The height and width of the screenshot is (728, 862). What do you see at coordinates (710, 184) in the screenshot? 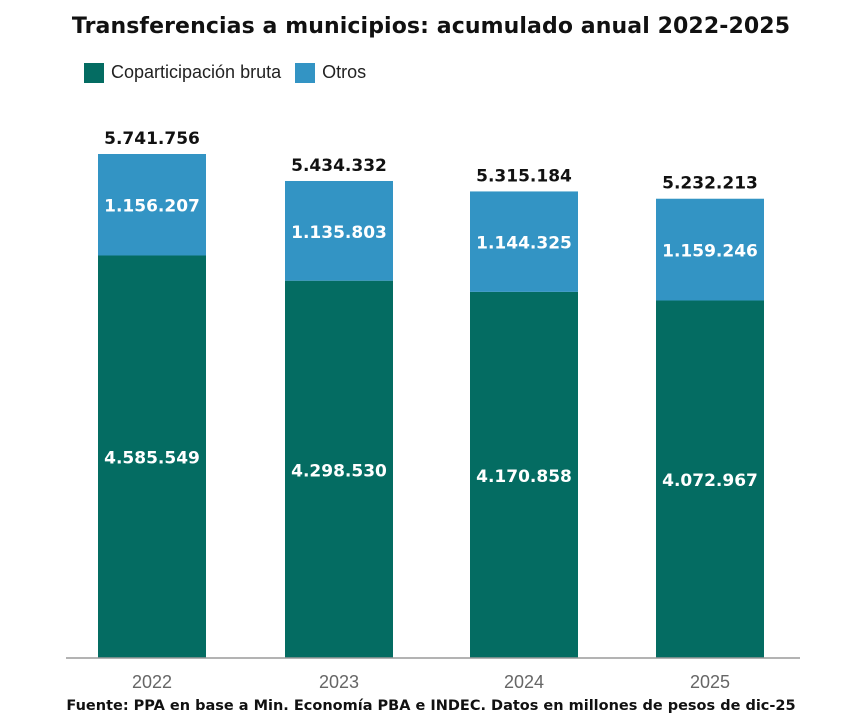
I see `total-label-2025: 5.232.213` at bounding box center [710, 184].